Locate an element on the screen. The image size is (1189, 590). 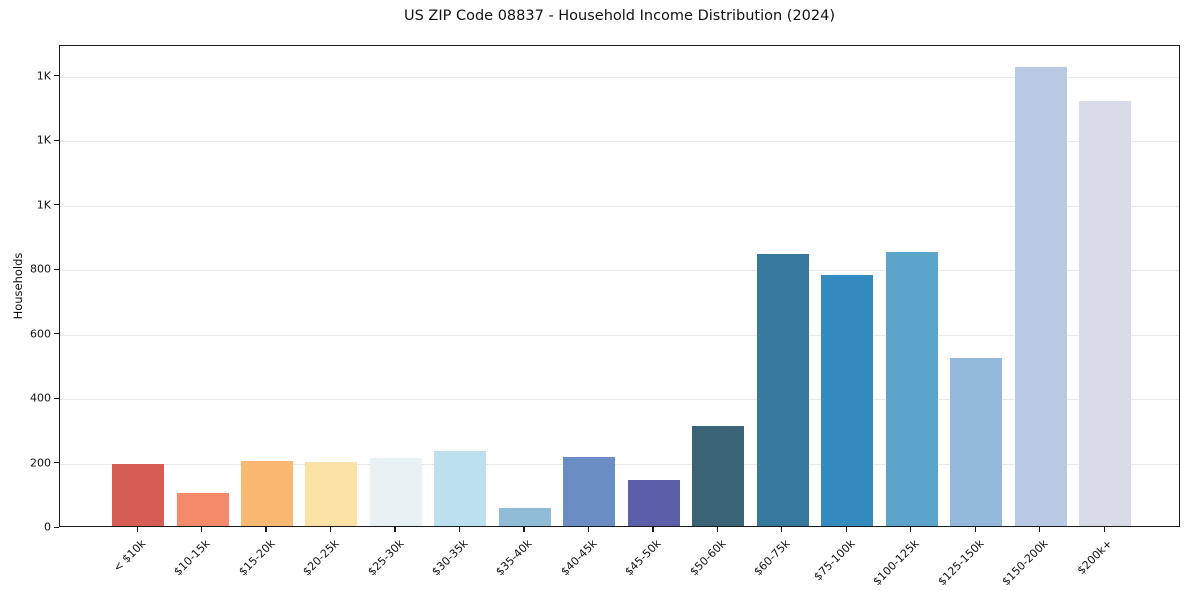
y-axis-label: Households is located at coordinates (18, 286).